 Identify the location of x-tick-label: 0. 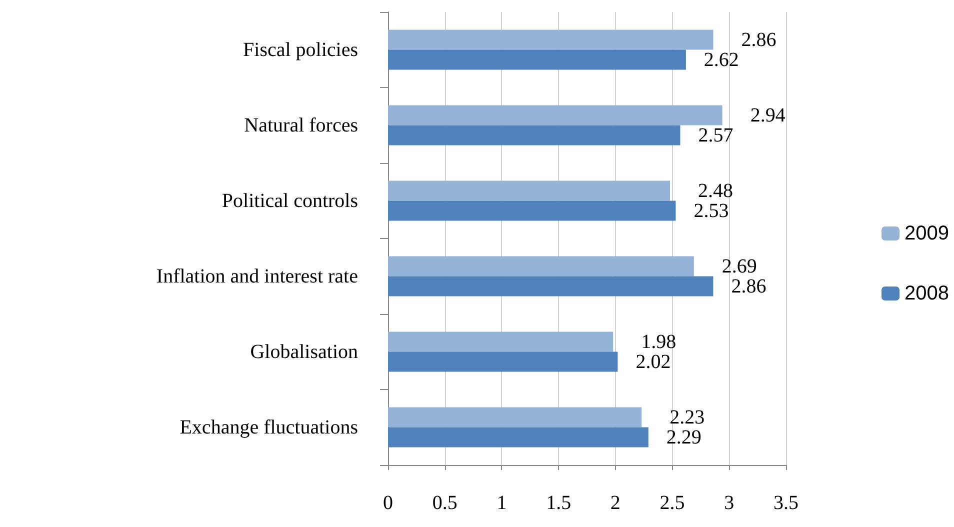
(388, 503).